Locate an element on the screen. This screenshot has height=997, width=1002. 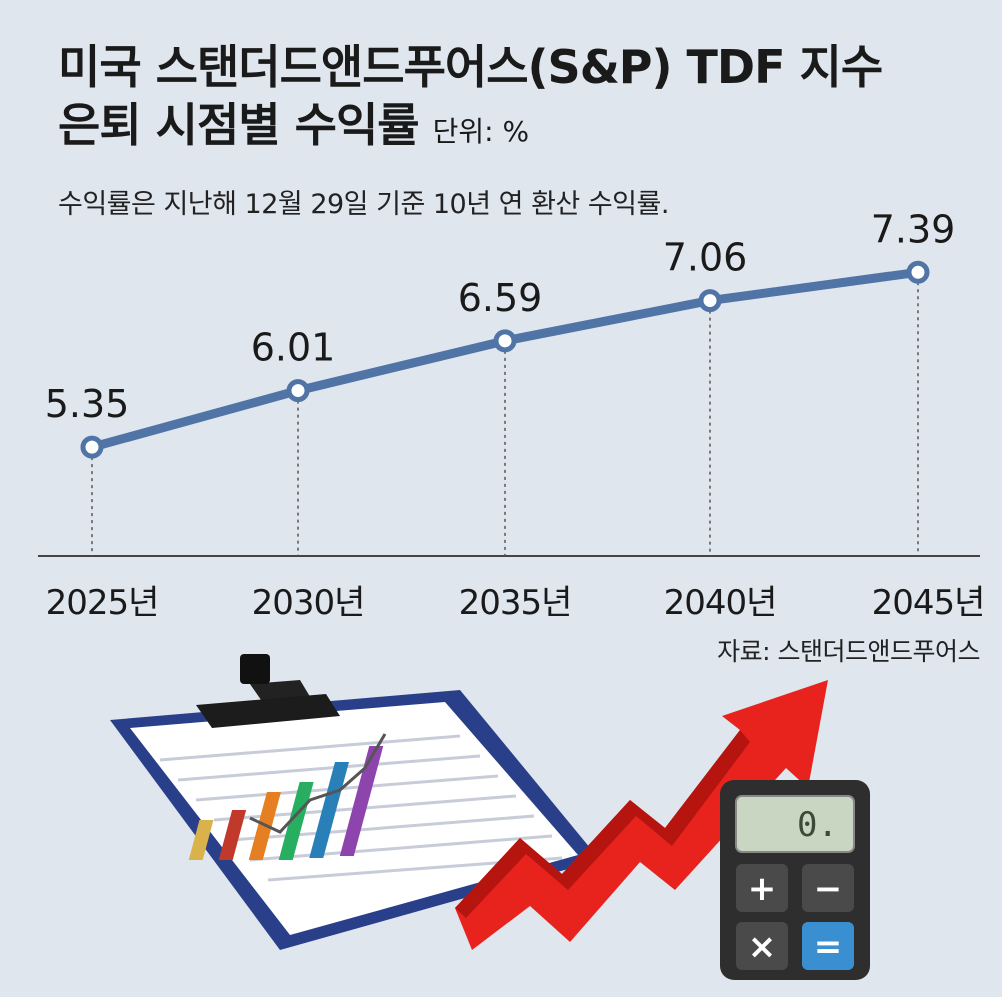
x-tick-label: 2040년 is located at coordinates (720, 603).